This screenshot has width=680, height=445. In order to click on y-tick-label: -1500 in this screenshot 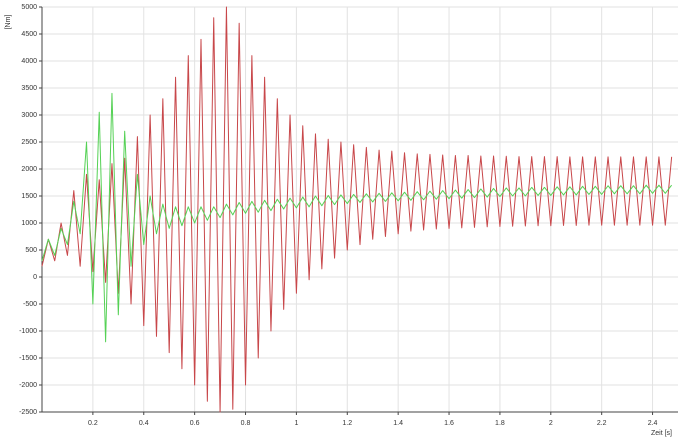, I will do `click(28, 358)`.